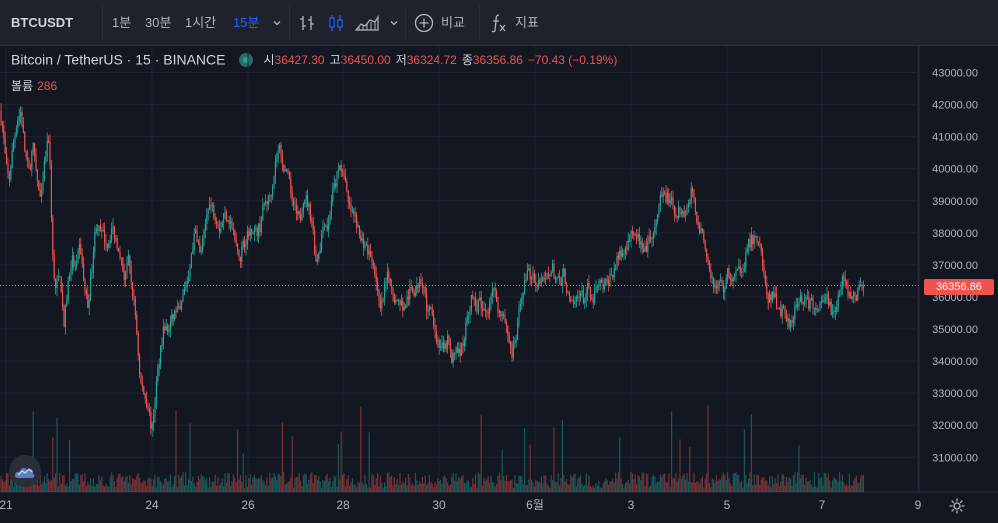  Describe the element at coordinates (955, 330) in the screenshot. I see `price-tick-label: 35000.00` at that location.